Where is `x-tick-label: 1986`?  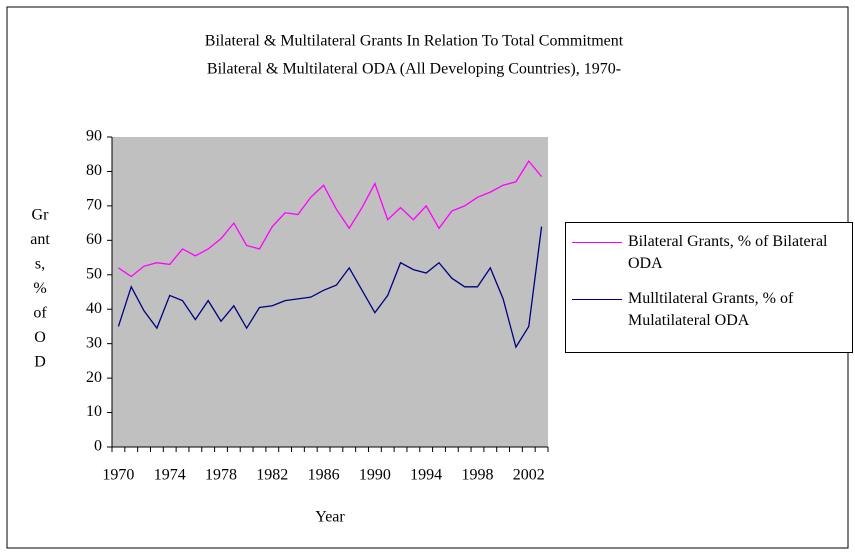
x-tick-label: 1986 is located at coordinates (324, 475).